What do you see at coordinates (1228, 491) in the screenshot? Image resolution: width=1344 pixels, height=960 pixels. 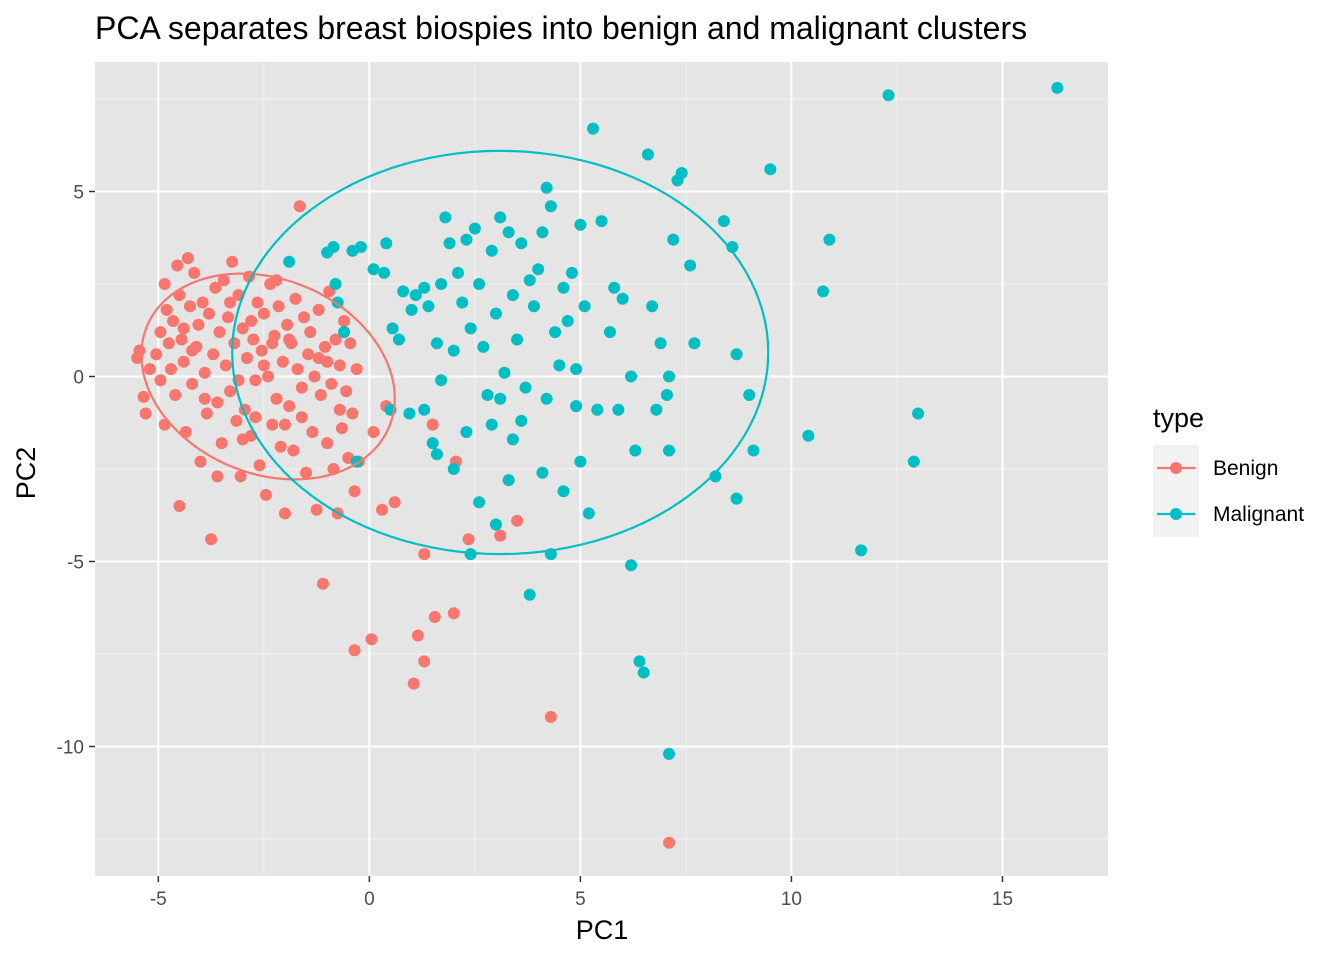 I see `legend-items: Benign Malignant` at bounding box center [1228, 491].